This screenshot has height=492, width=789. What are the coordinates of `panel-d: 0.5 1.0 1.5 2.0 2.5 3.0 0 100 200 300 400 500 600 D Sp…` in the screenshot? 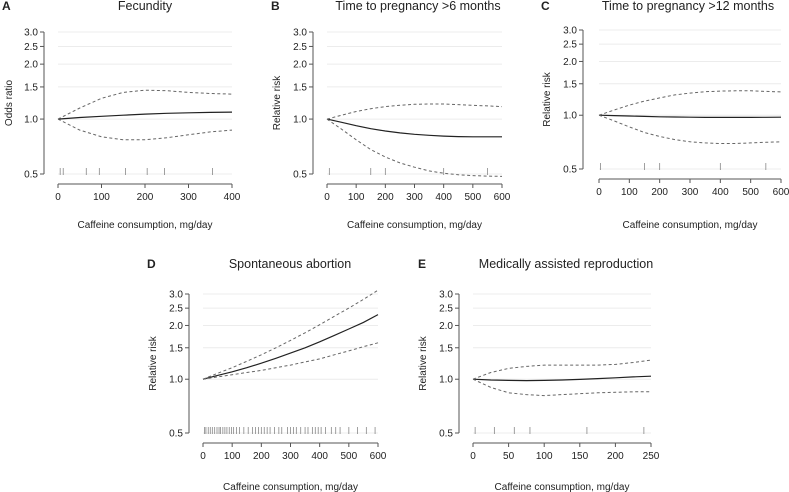 It's located at (267, 374).